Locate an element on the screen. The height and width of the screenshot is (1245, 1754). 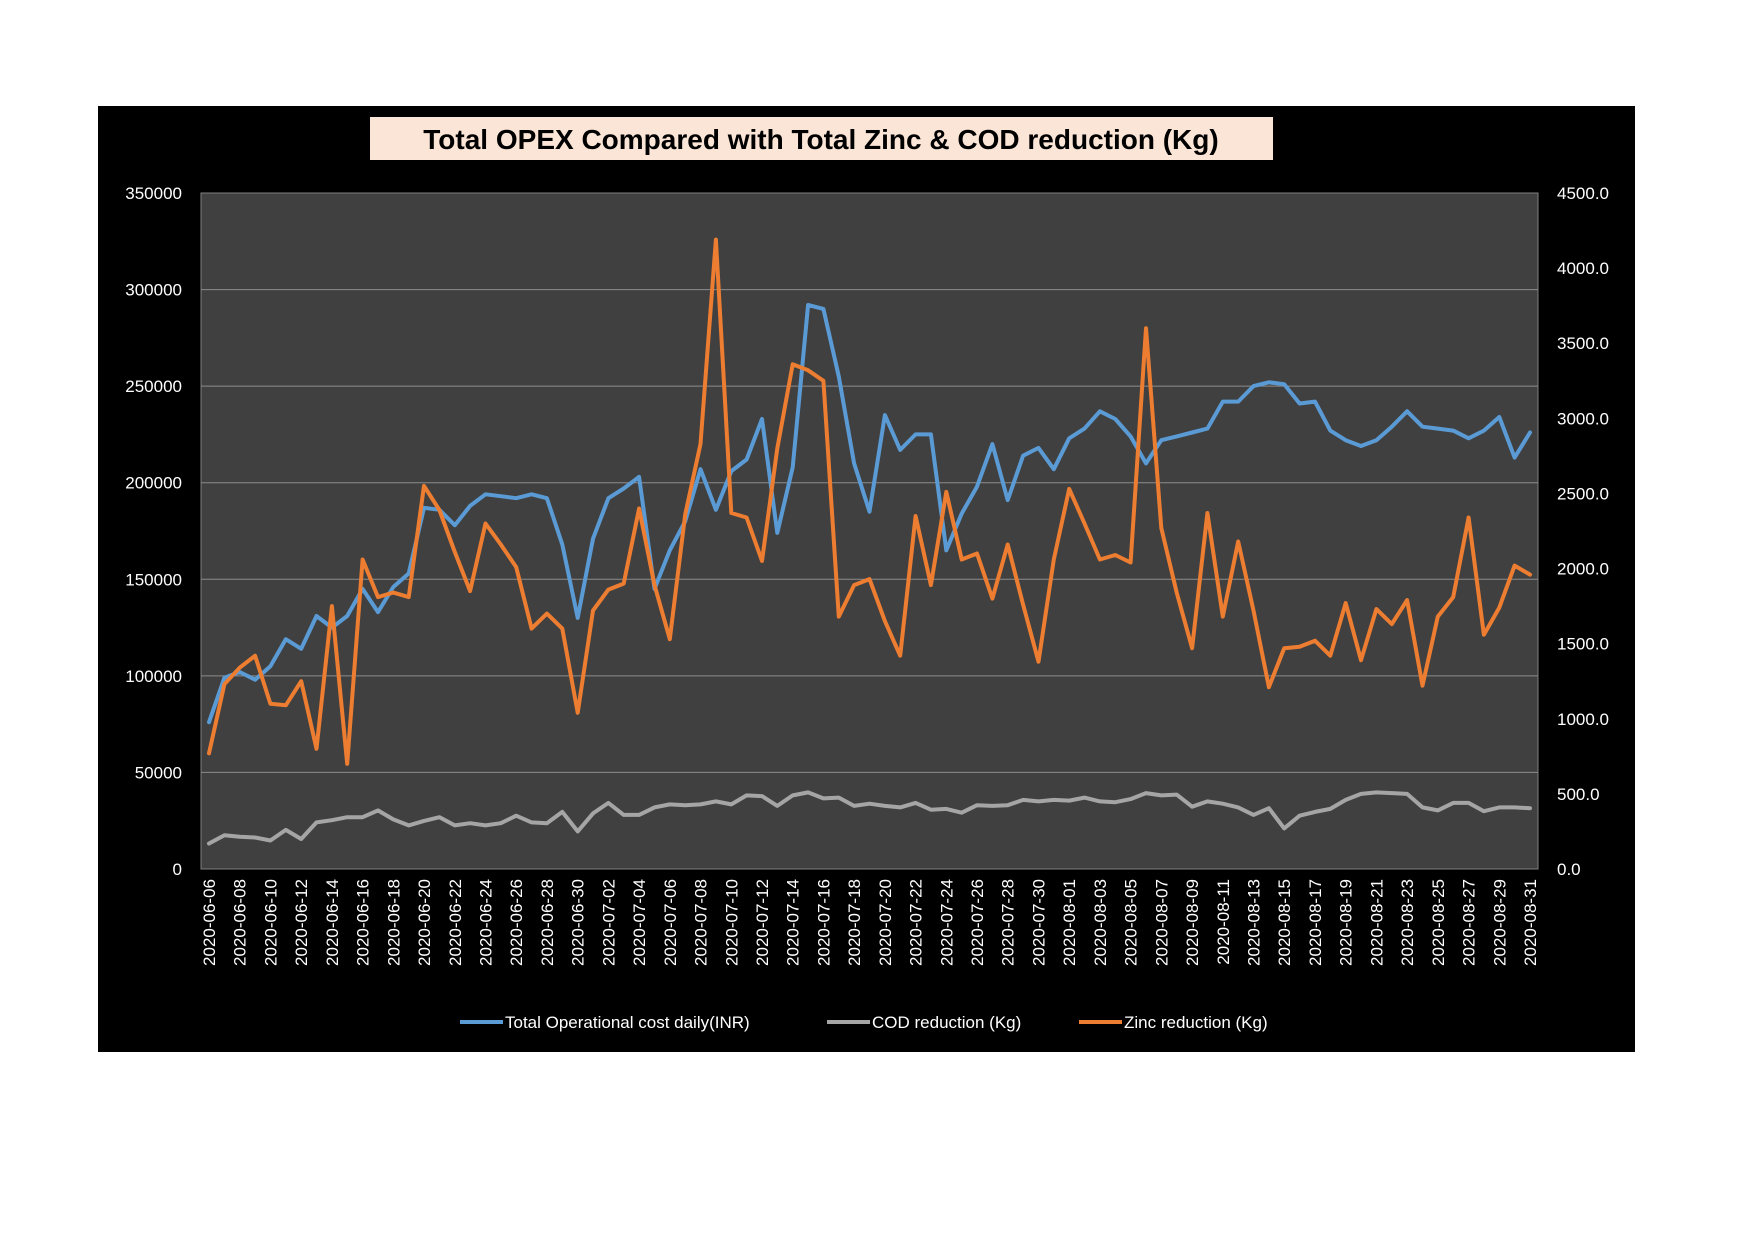
x-tick-label: 2020-06-20 is located at coordinates (424, 922).